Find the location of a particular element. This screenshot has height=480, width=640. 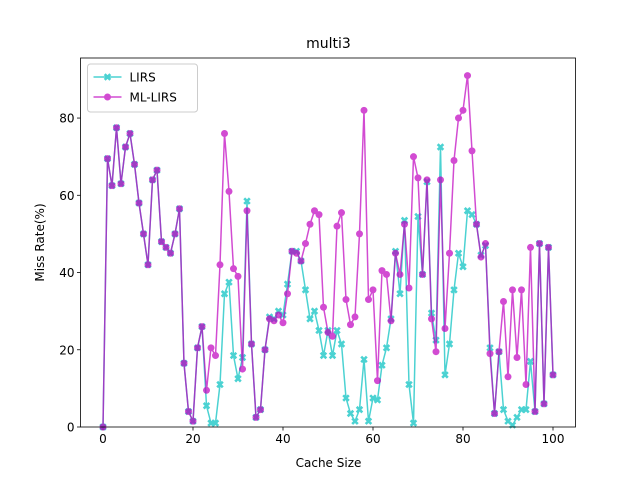

legend-label: LIRS is located at coordinates (143, 78).